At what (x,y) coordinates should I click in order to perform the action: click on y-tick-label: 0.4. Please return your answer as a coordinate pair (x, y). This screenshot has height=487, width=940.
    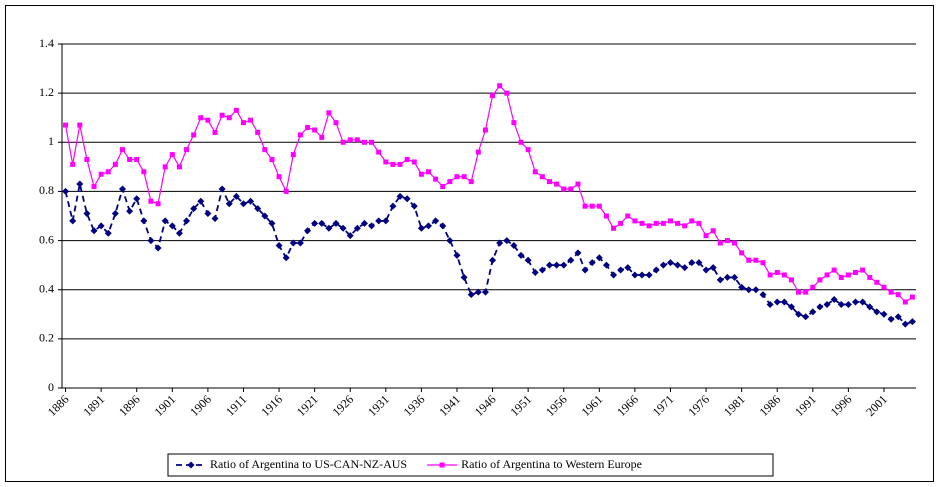
    Looking at the image, I should click on (46, 288).